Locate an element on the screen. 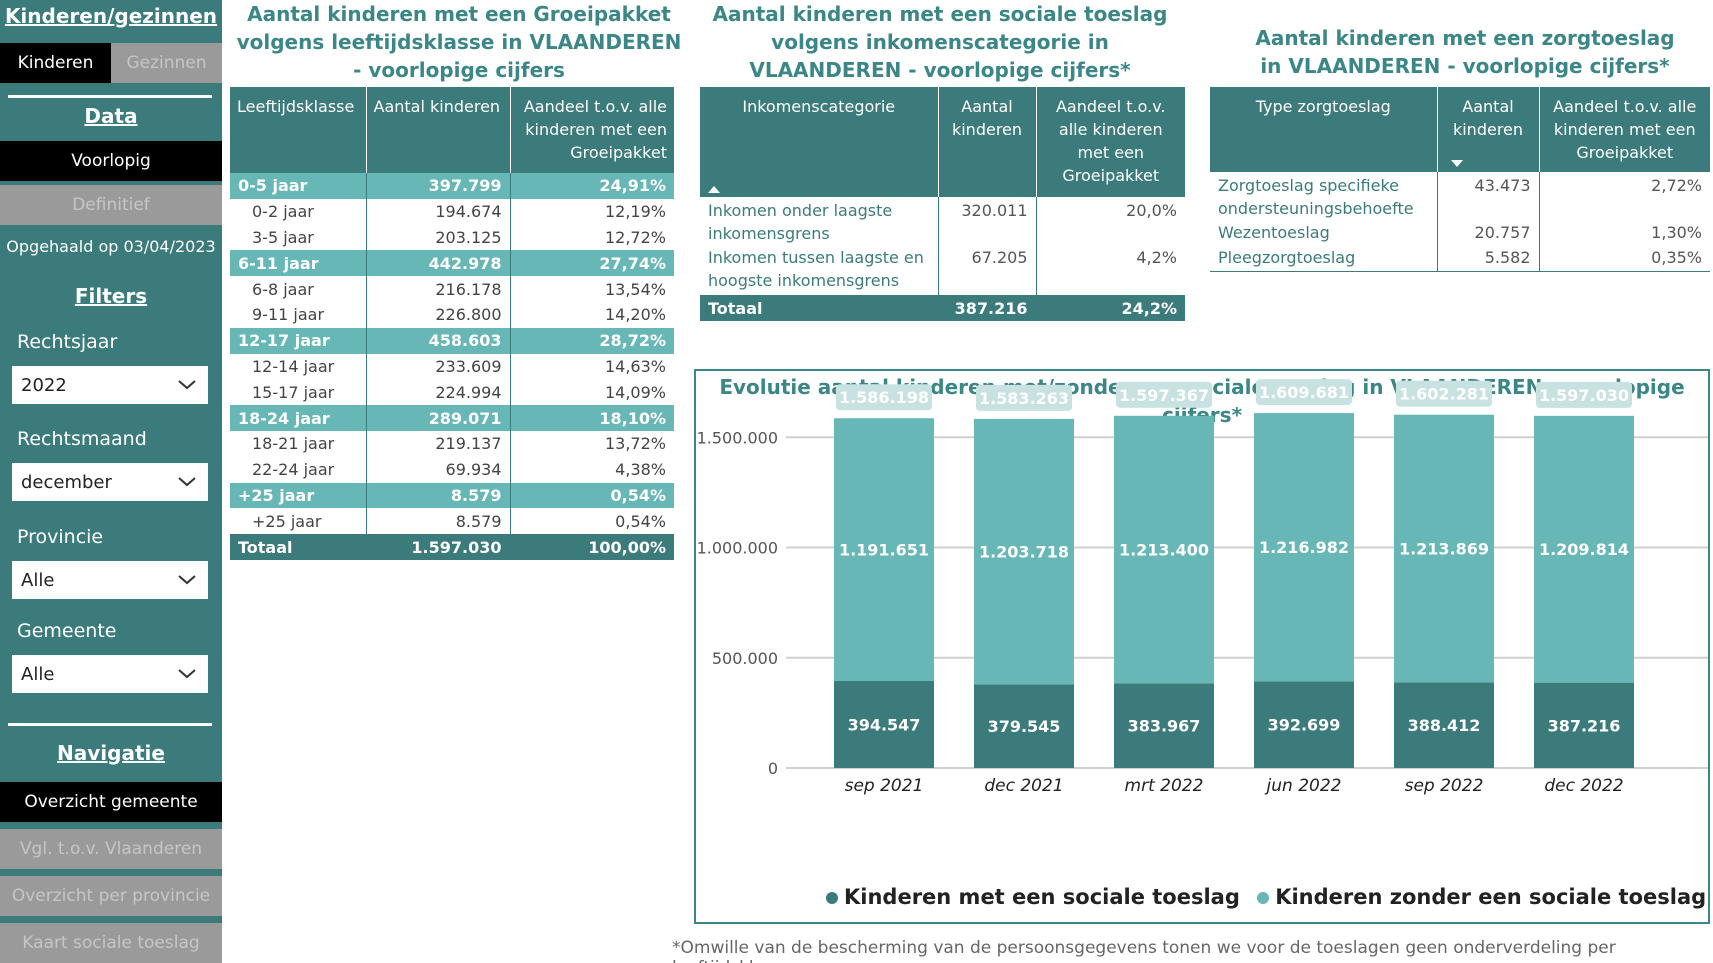 The height and width of the screenshot is (963, 1713). sort-ascending-icon is located at coordinates (714, 189).